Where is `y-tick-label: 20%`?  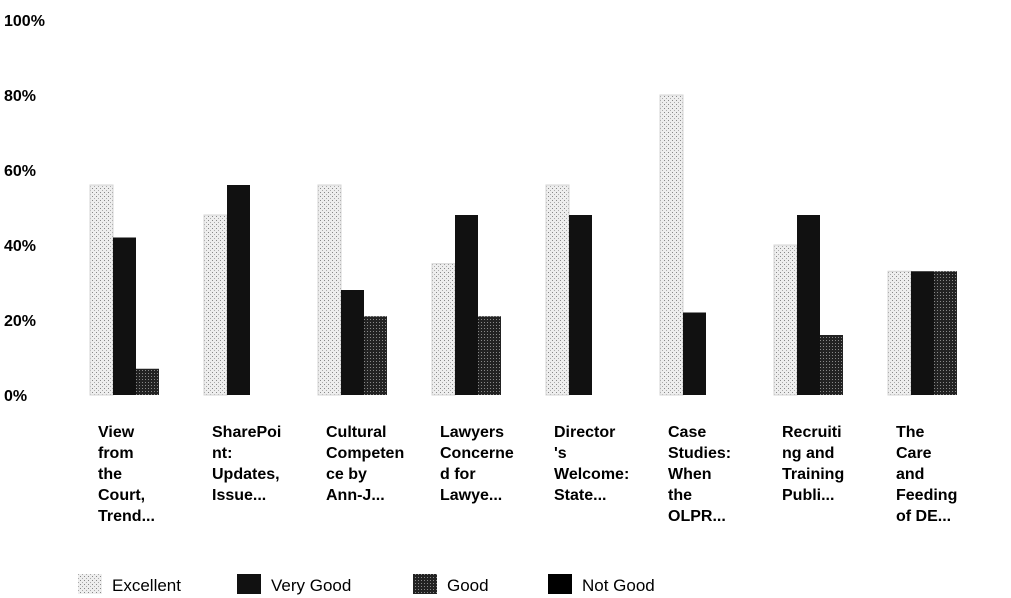 y-tick-label: 20% is located at coordinates (20, 321).